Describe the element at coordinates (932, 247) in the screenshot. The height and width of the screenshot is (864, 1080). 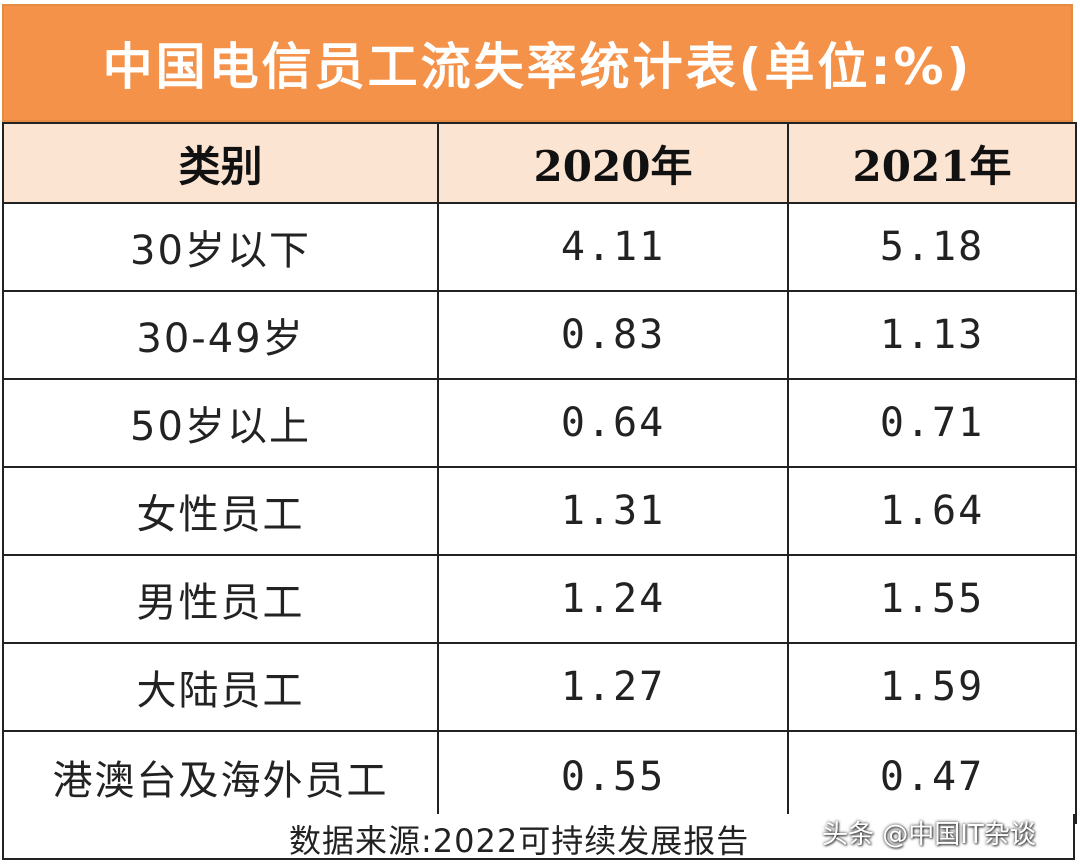
I see `row-value-2021: 5.18` at that location.